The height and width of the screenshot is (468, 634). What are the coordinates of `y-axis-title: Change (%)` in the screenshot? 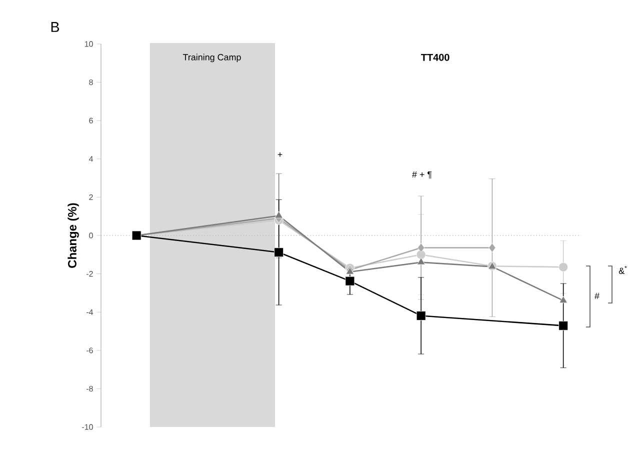 It's located at (73, 235).